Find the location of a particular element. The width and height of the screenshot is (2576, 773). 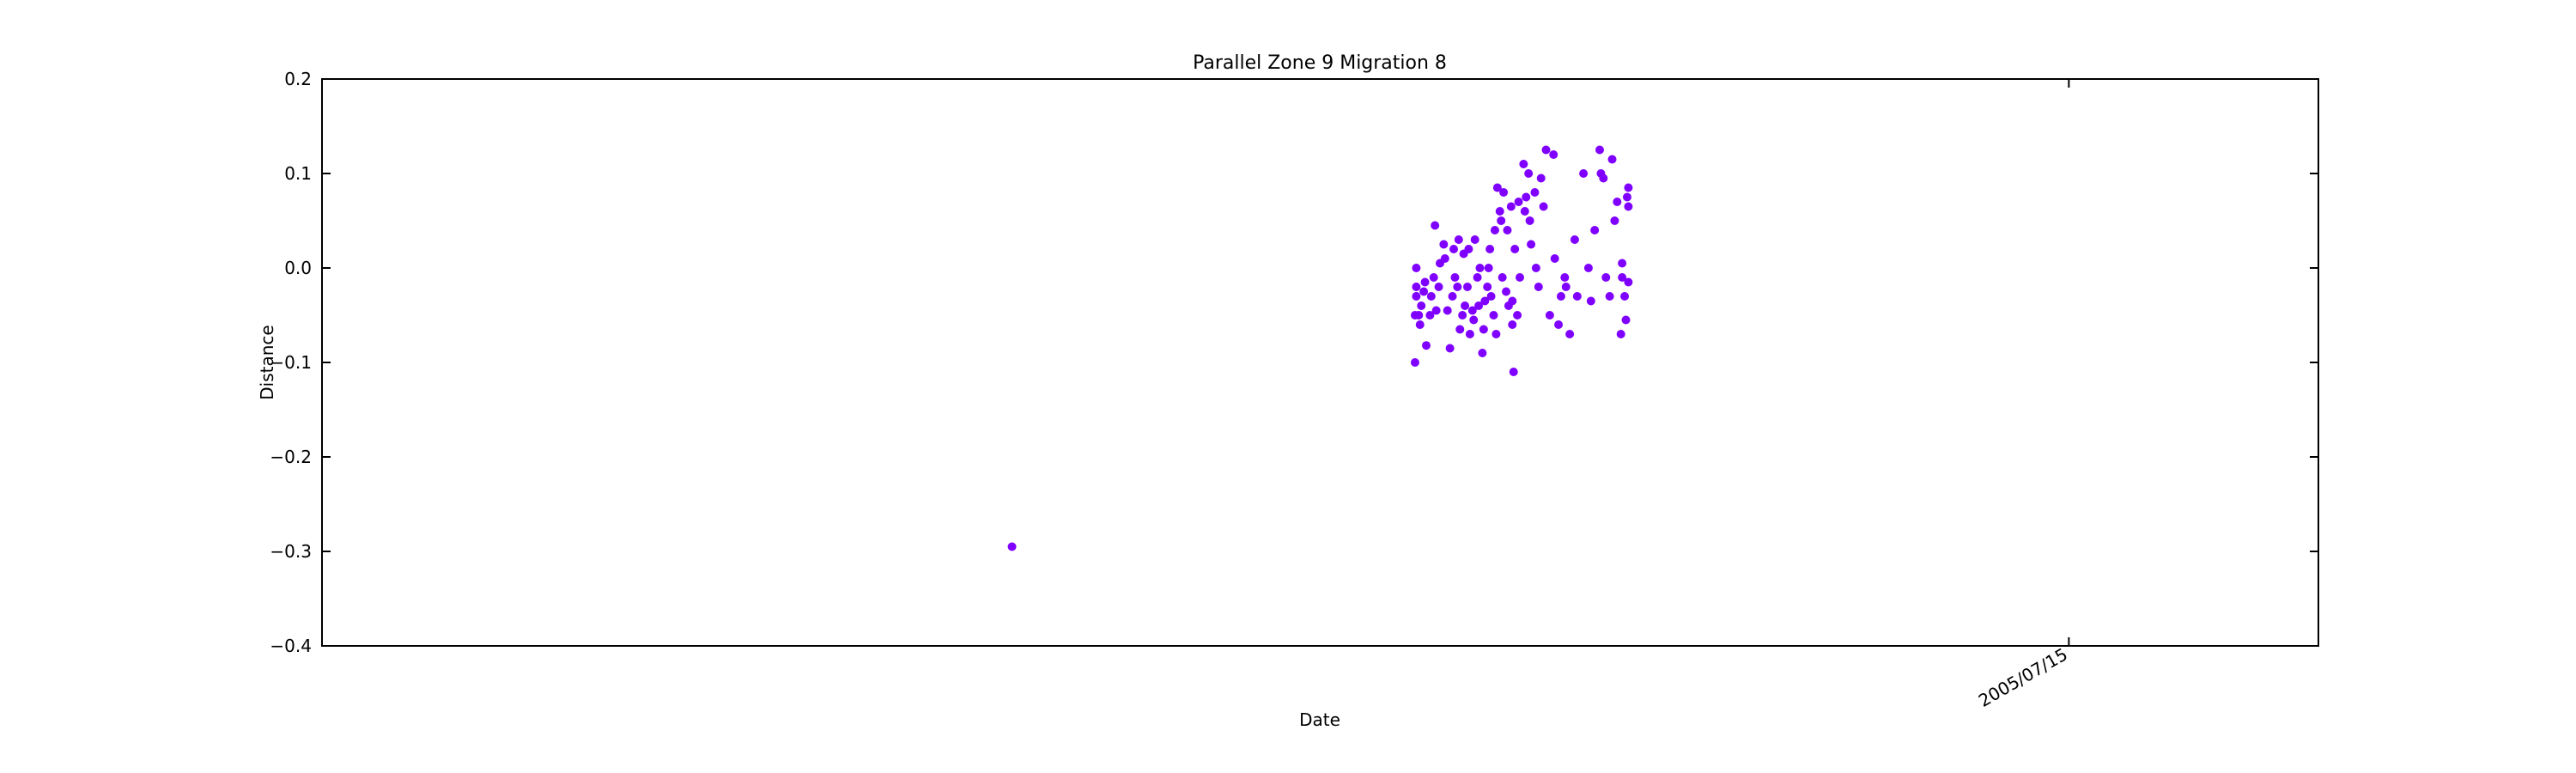

y-tick-label: −0.3 is located at coordinates (291, 551).